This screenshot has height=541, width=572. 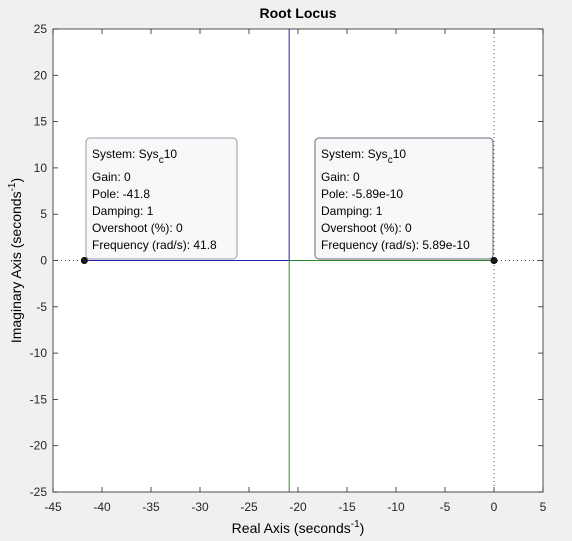 What do you see at coordinates (102, 507) in the screenshot?
I see `x-tick-label: -40` at bounding box center [102, 507].